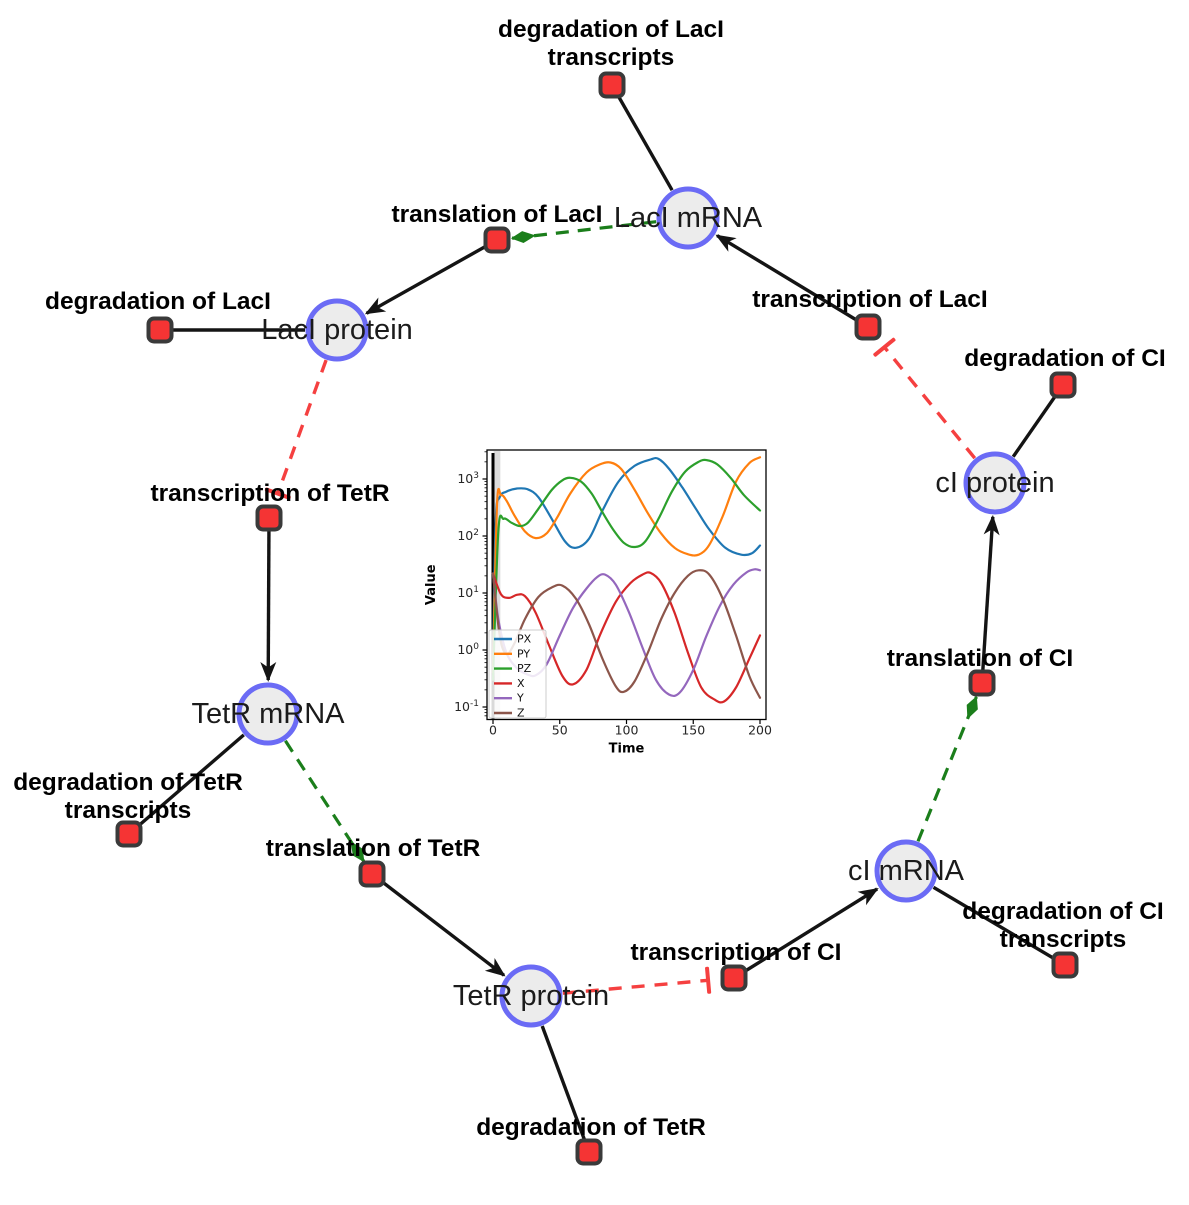 The height and width of the screenshot is (1205, 1189). What do you see at coordinates (521, 683) in the screenshot?
I see `legend-label-X: X` at bounding box center [521, 683].